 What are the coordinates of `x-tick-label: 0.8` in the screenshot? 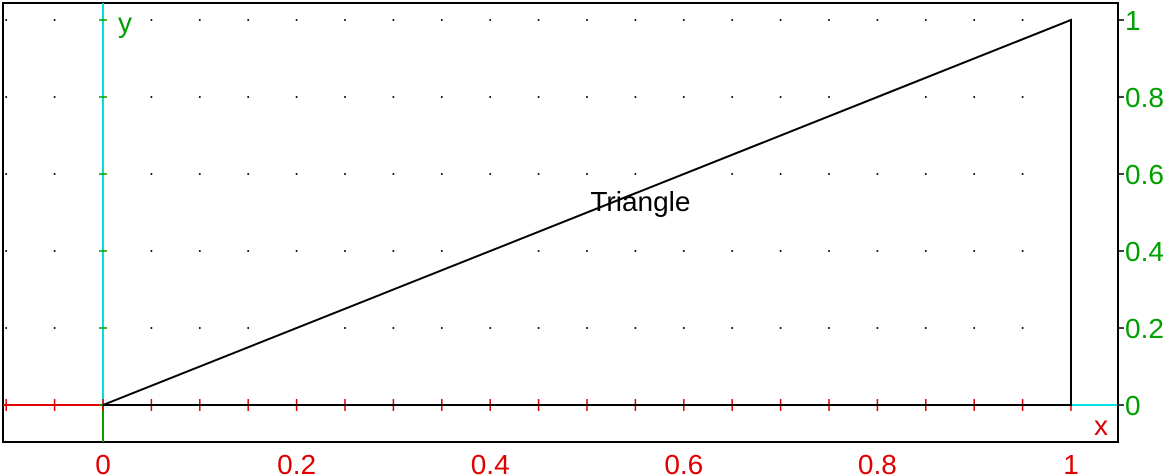 It's located at (877, 462).